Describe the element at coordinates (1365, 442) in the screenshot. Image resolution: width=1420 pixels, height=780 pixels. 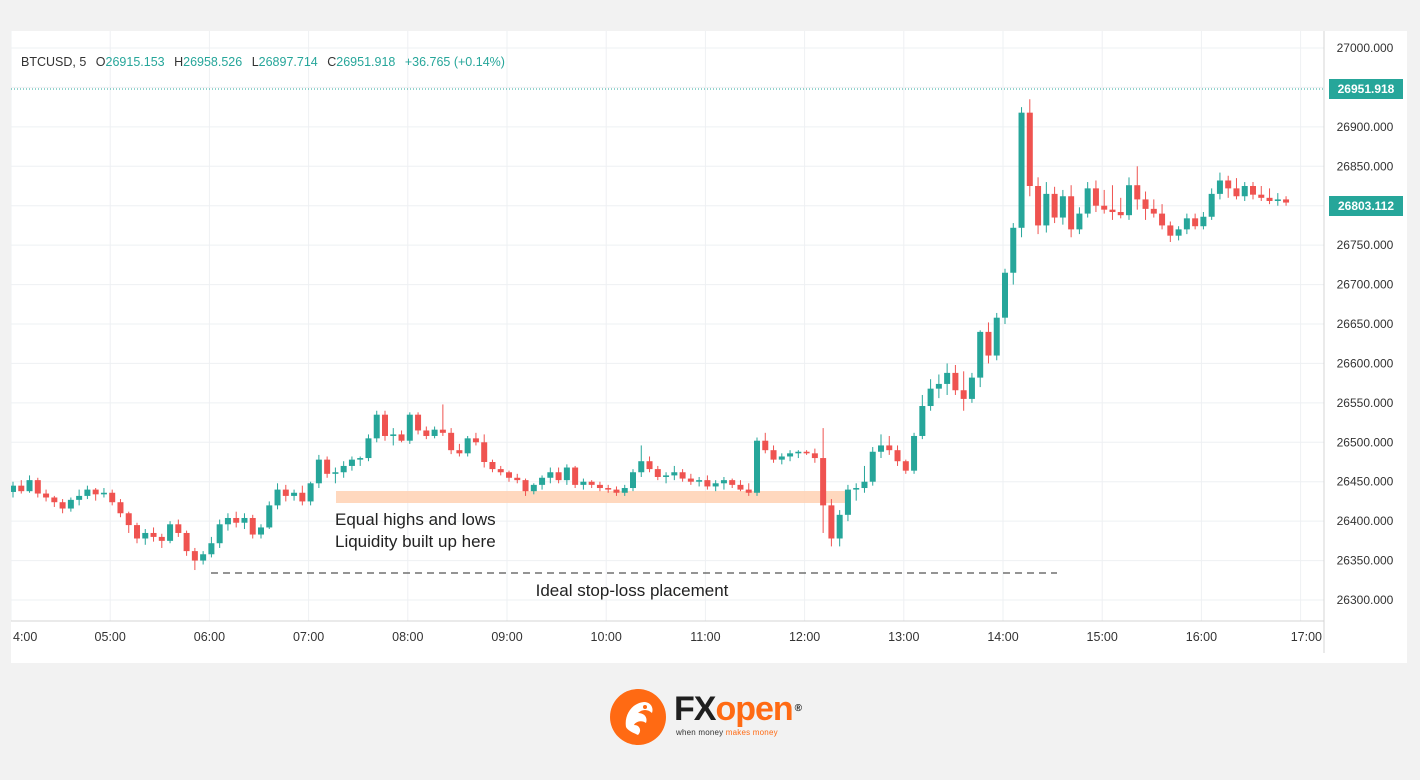
I see `price-tick-label: 26500.000` at that location.